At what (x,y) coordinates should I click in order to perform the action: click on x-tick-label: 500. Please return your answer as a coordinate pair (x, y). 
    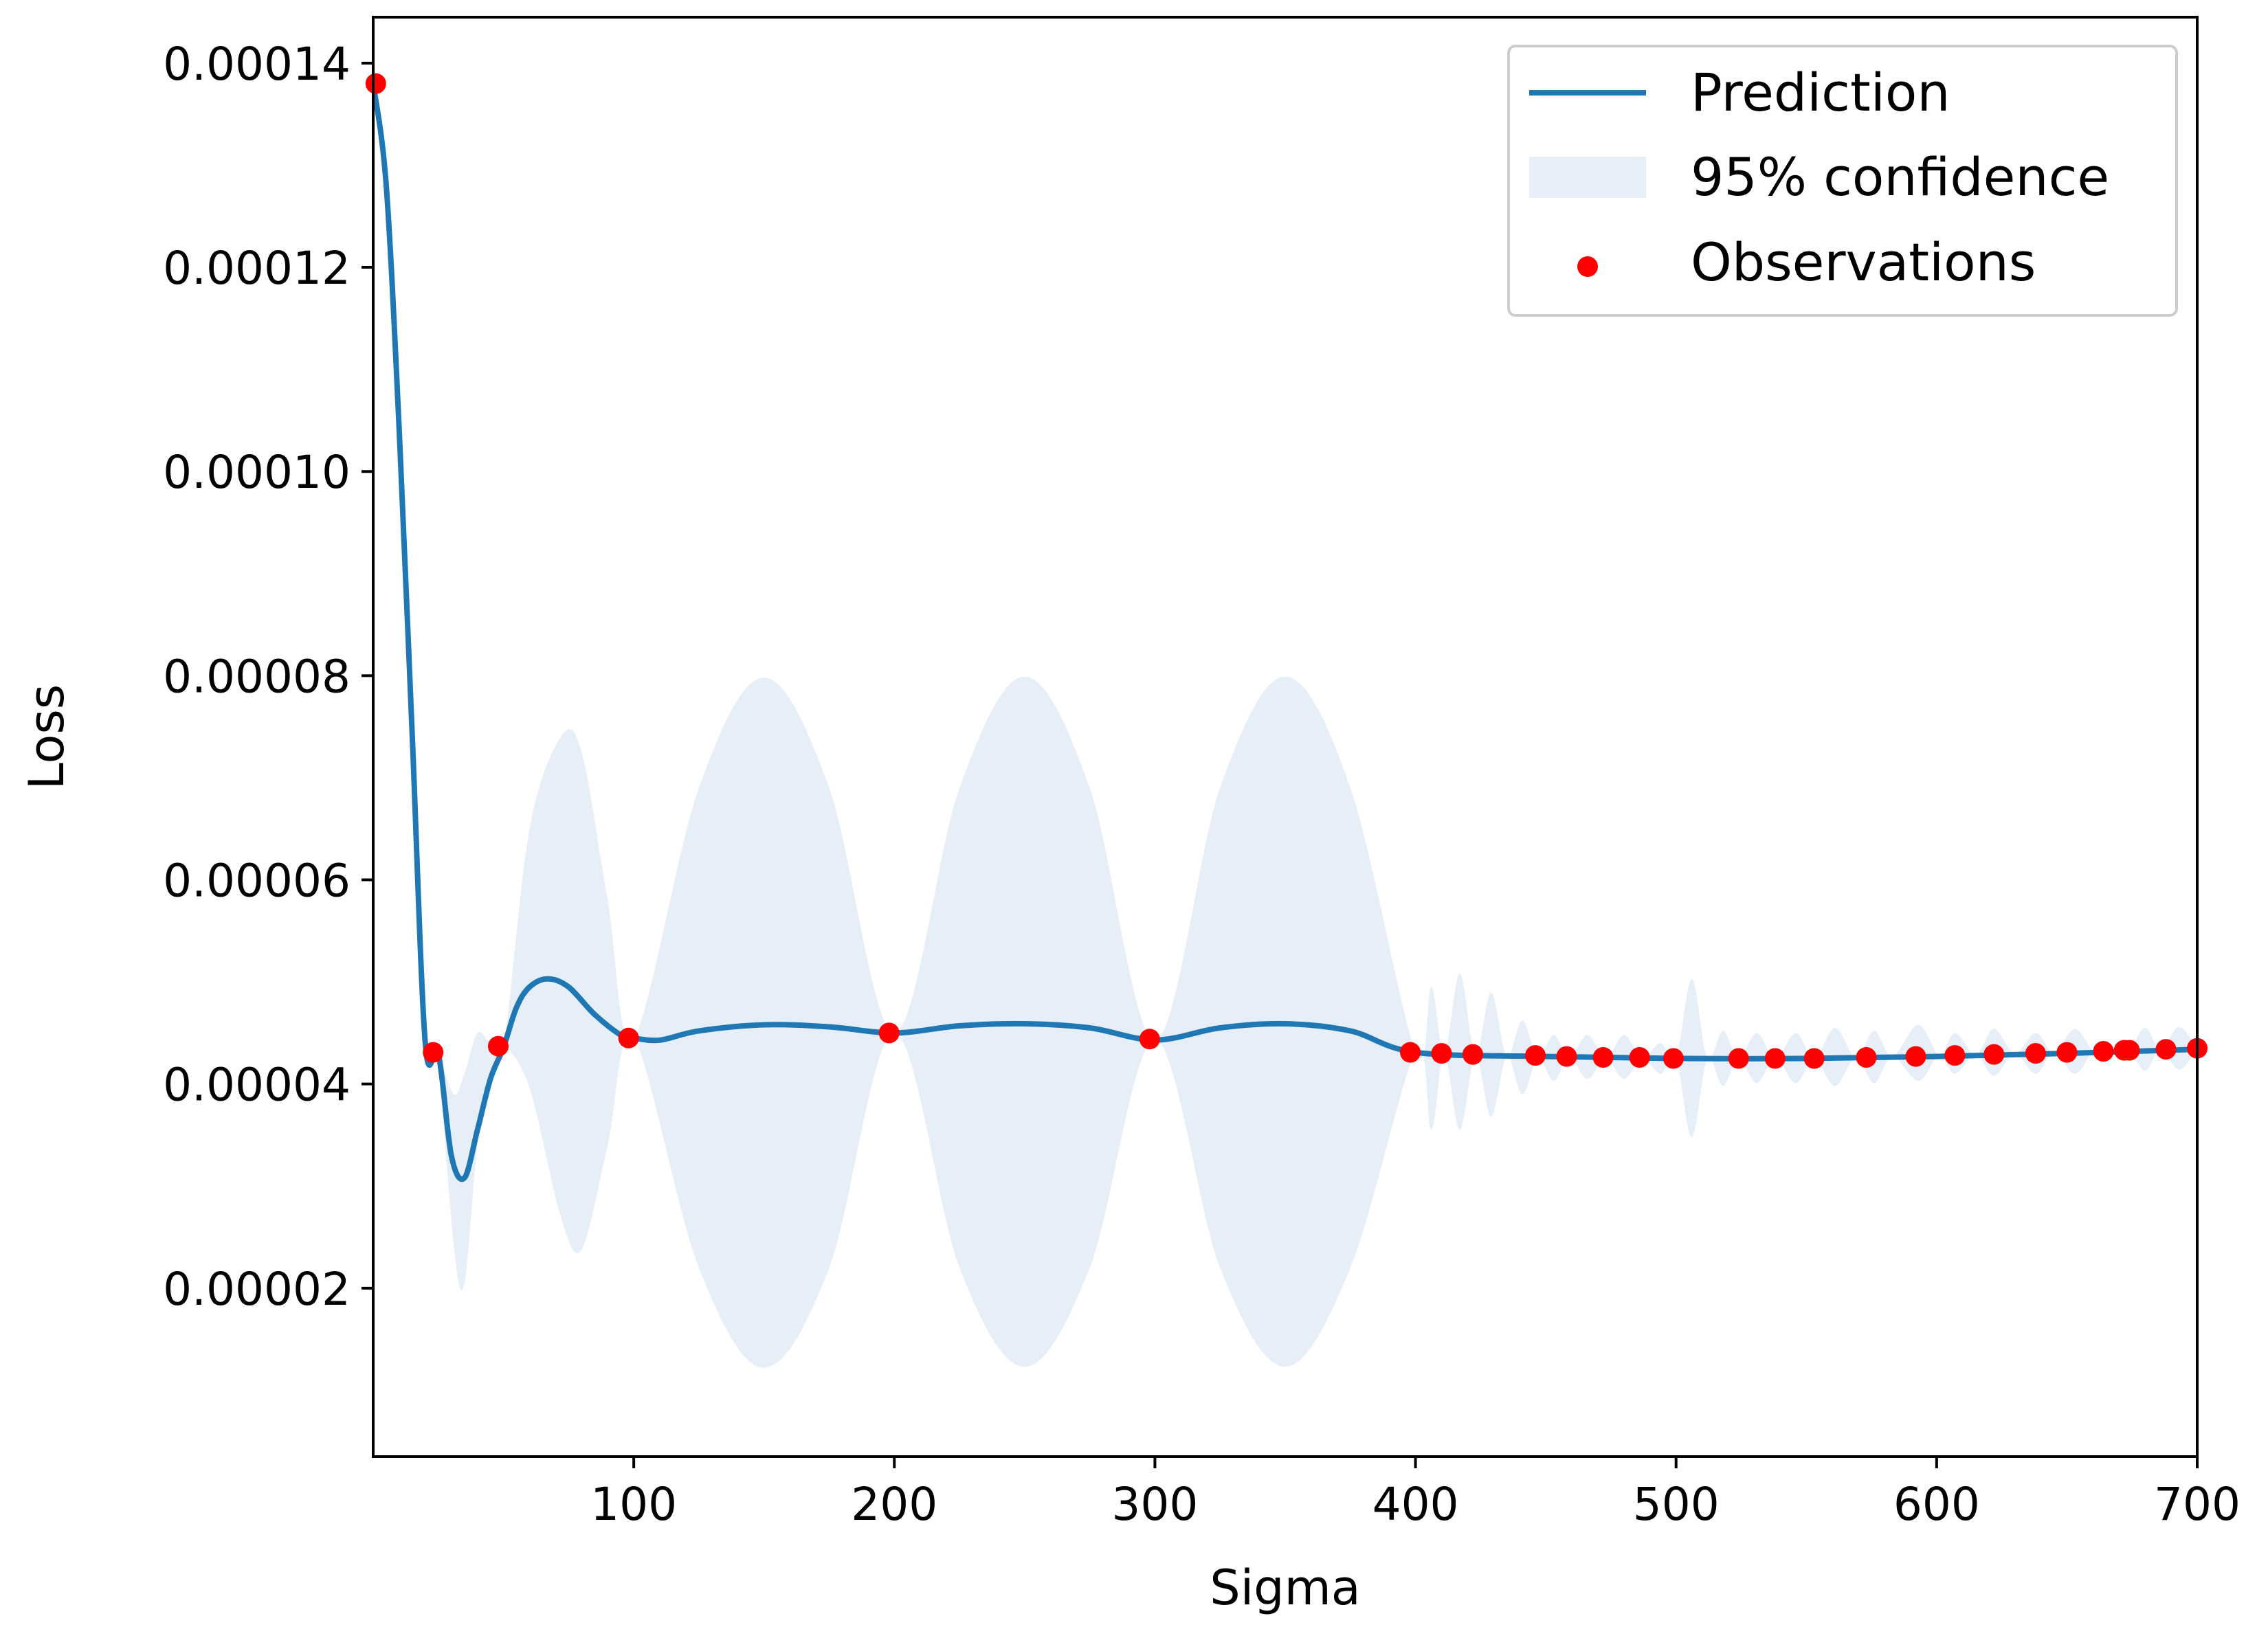
    Looking at the image, I should click on (1677, 1505).